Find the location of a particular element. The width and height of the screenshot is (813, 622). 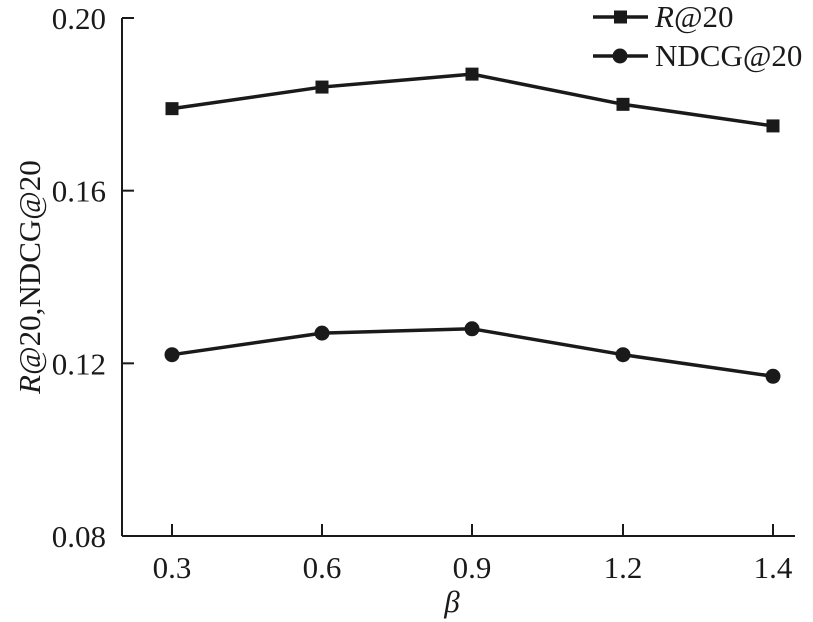

legend-label-italic: R is located at coordinates (664, 17).